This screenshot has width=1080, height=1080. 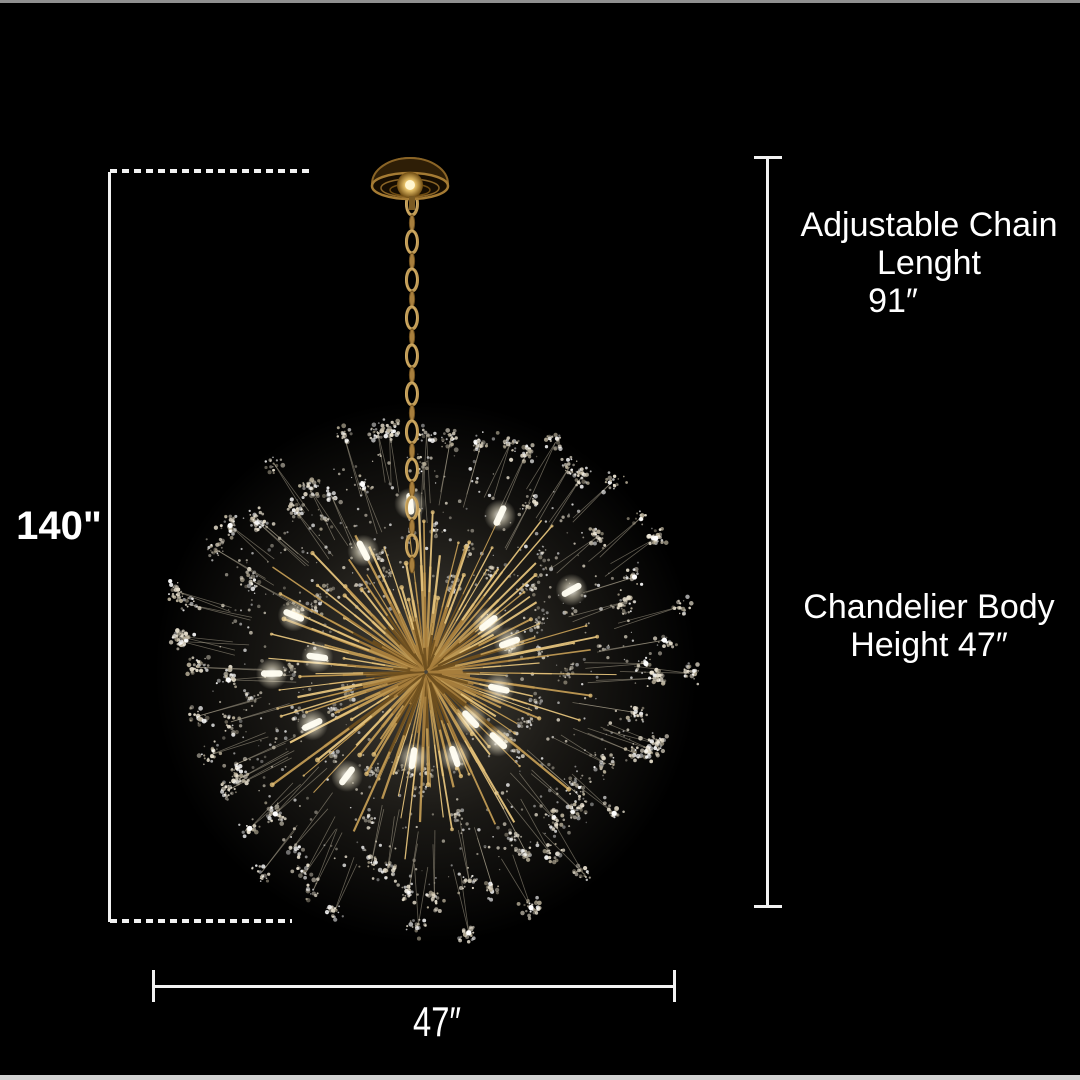 I want to click on width-label: 47″, so click(x=437, y=1021).